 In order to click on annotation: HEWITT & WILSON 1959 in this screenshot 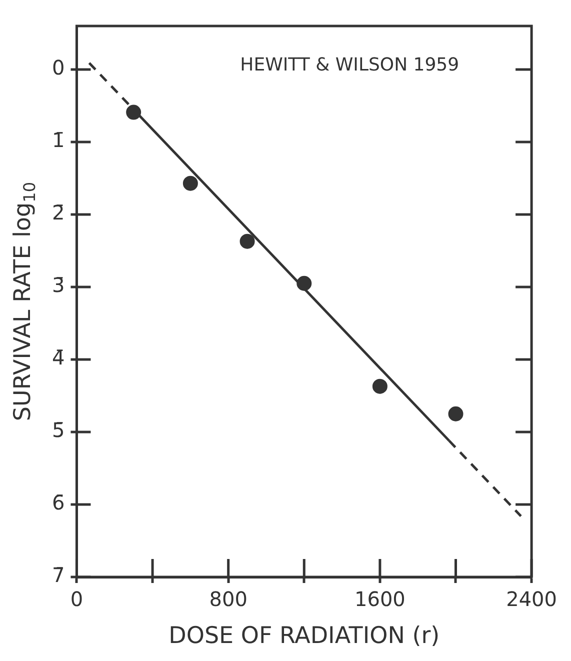, I will do `click(350, 65)`.